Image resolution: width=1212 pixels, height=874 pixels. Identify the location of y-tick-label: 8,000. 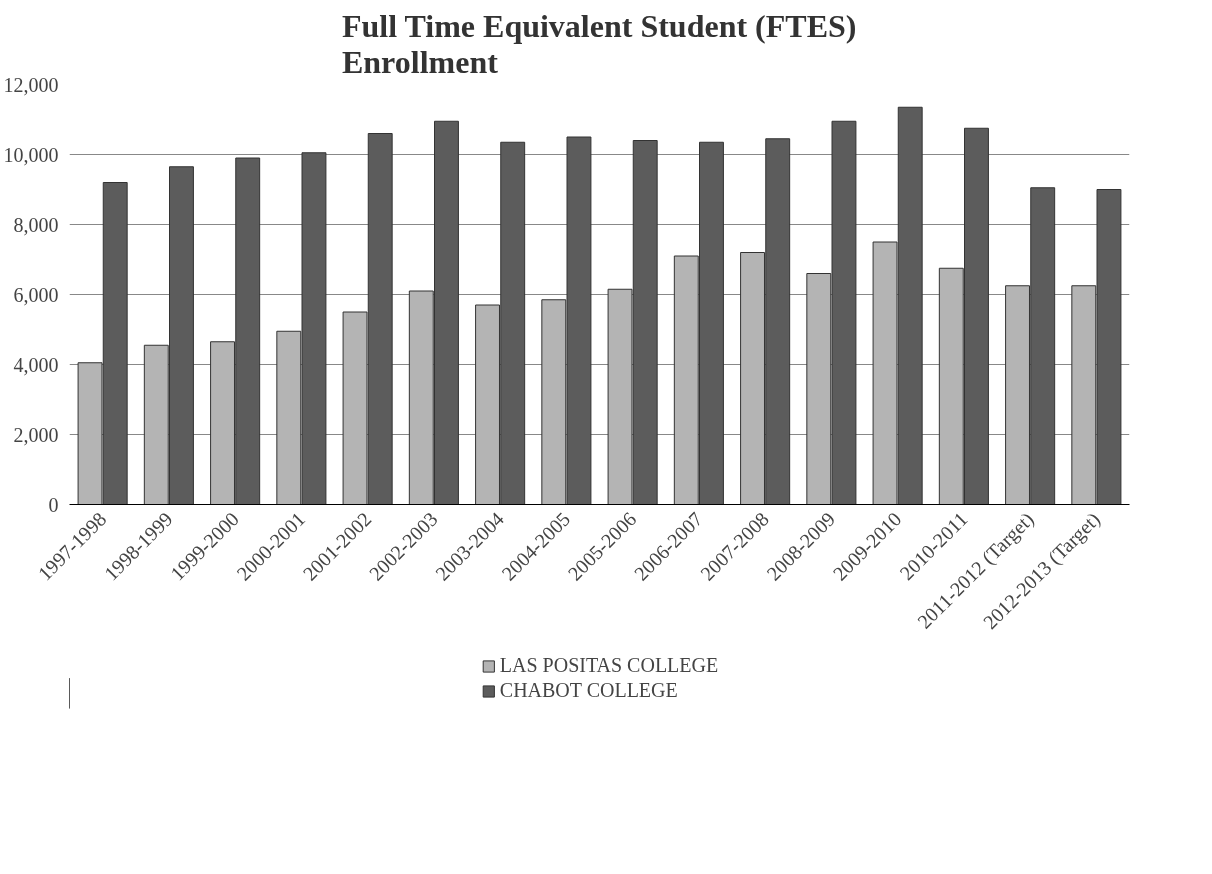
(36, 224).